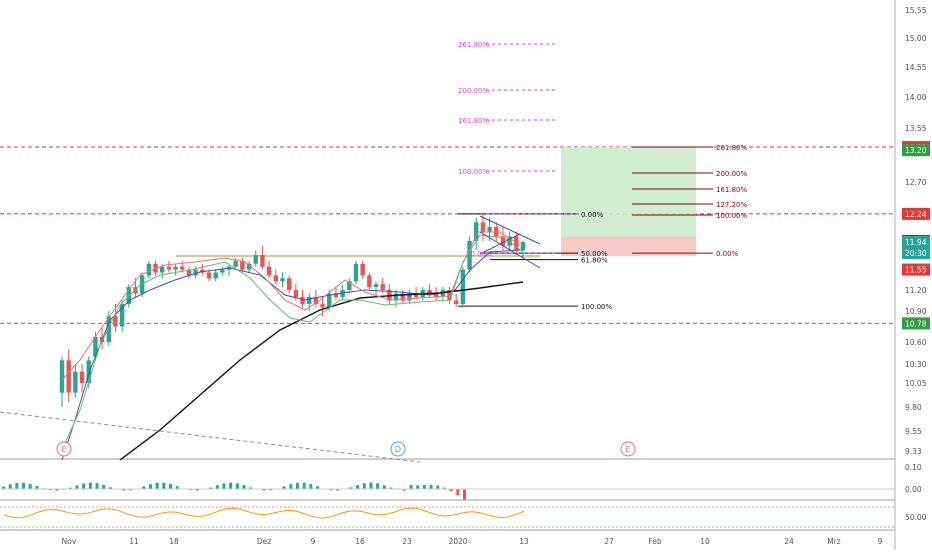  Describe the element at coordinates (916, 517) in the screenshot. I see `oscillator-tick-label: 50.00` at that location.